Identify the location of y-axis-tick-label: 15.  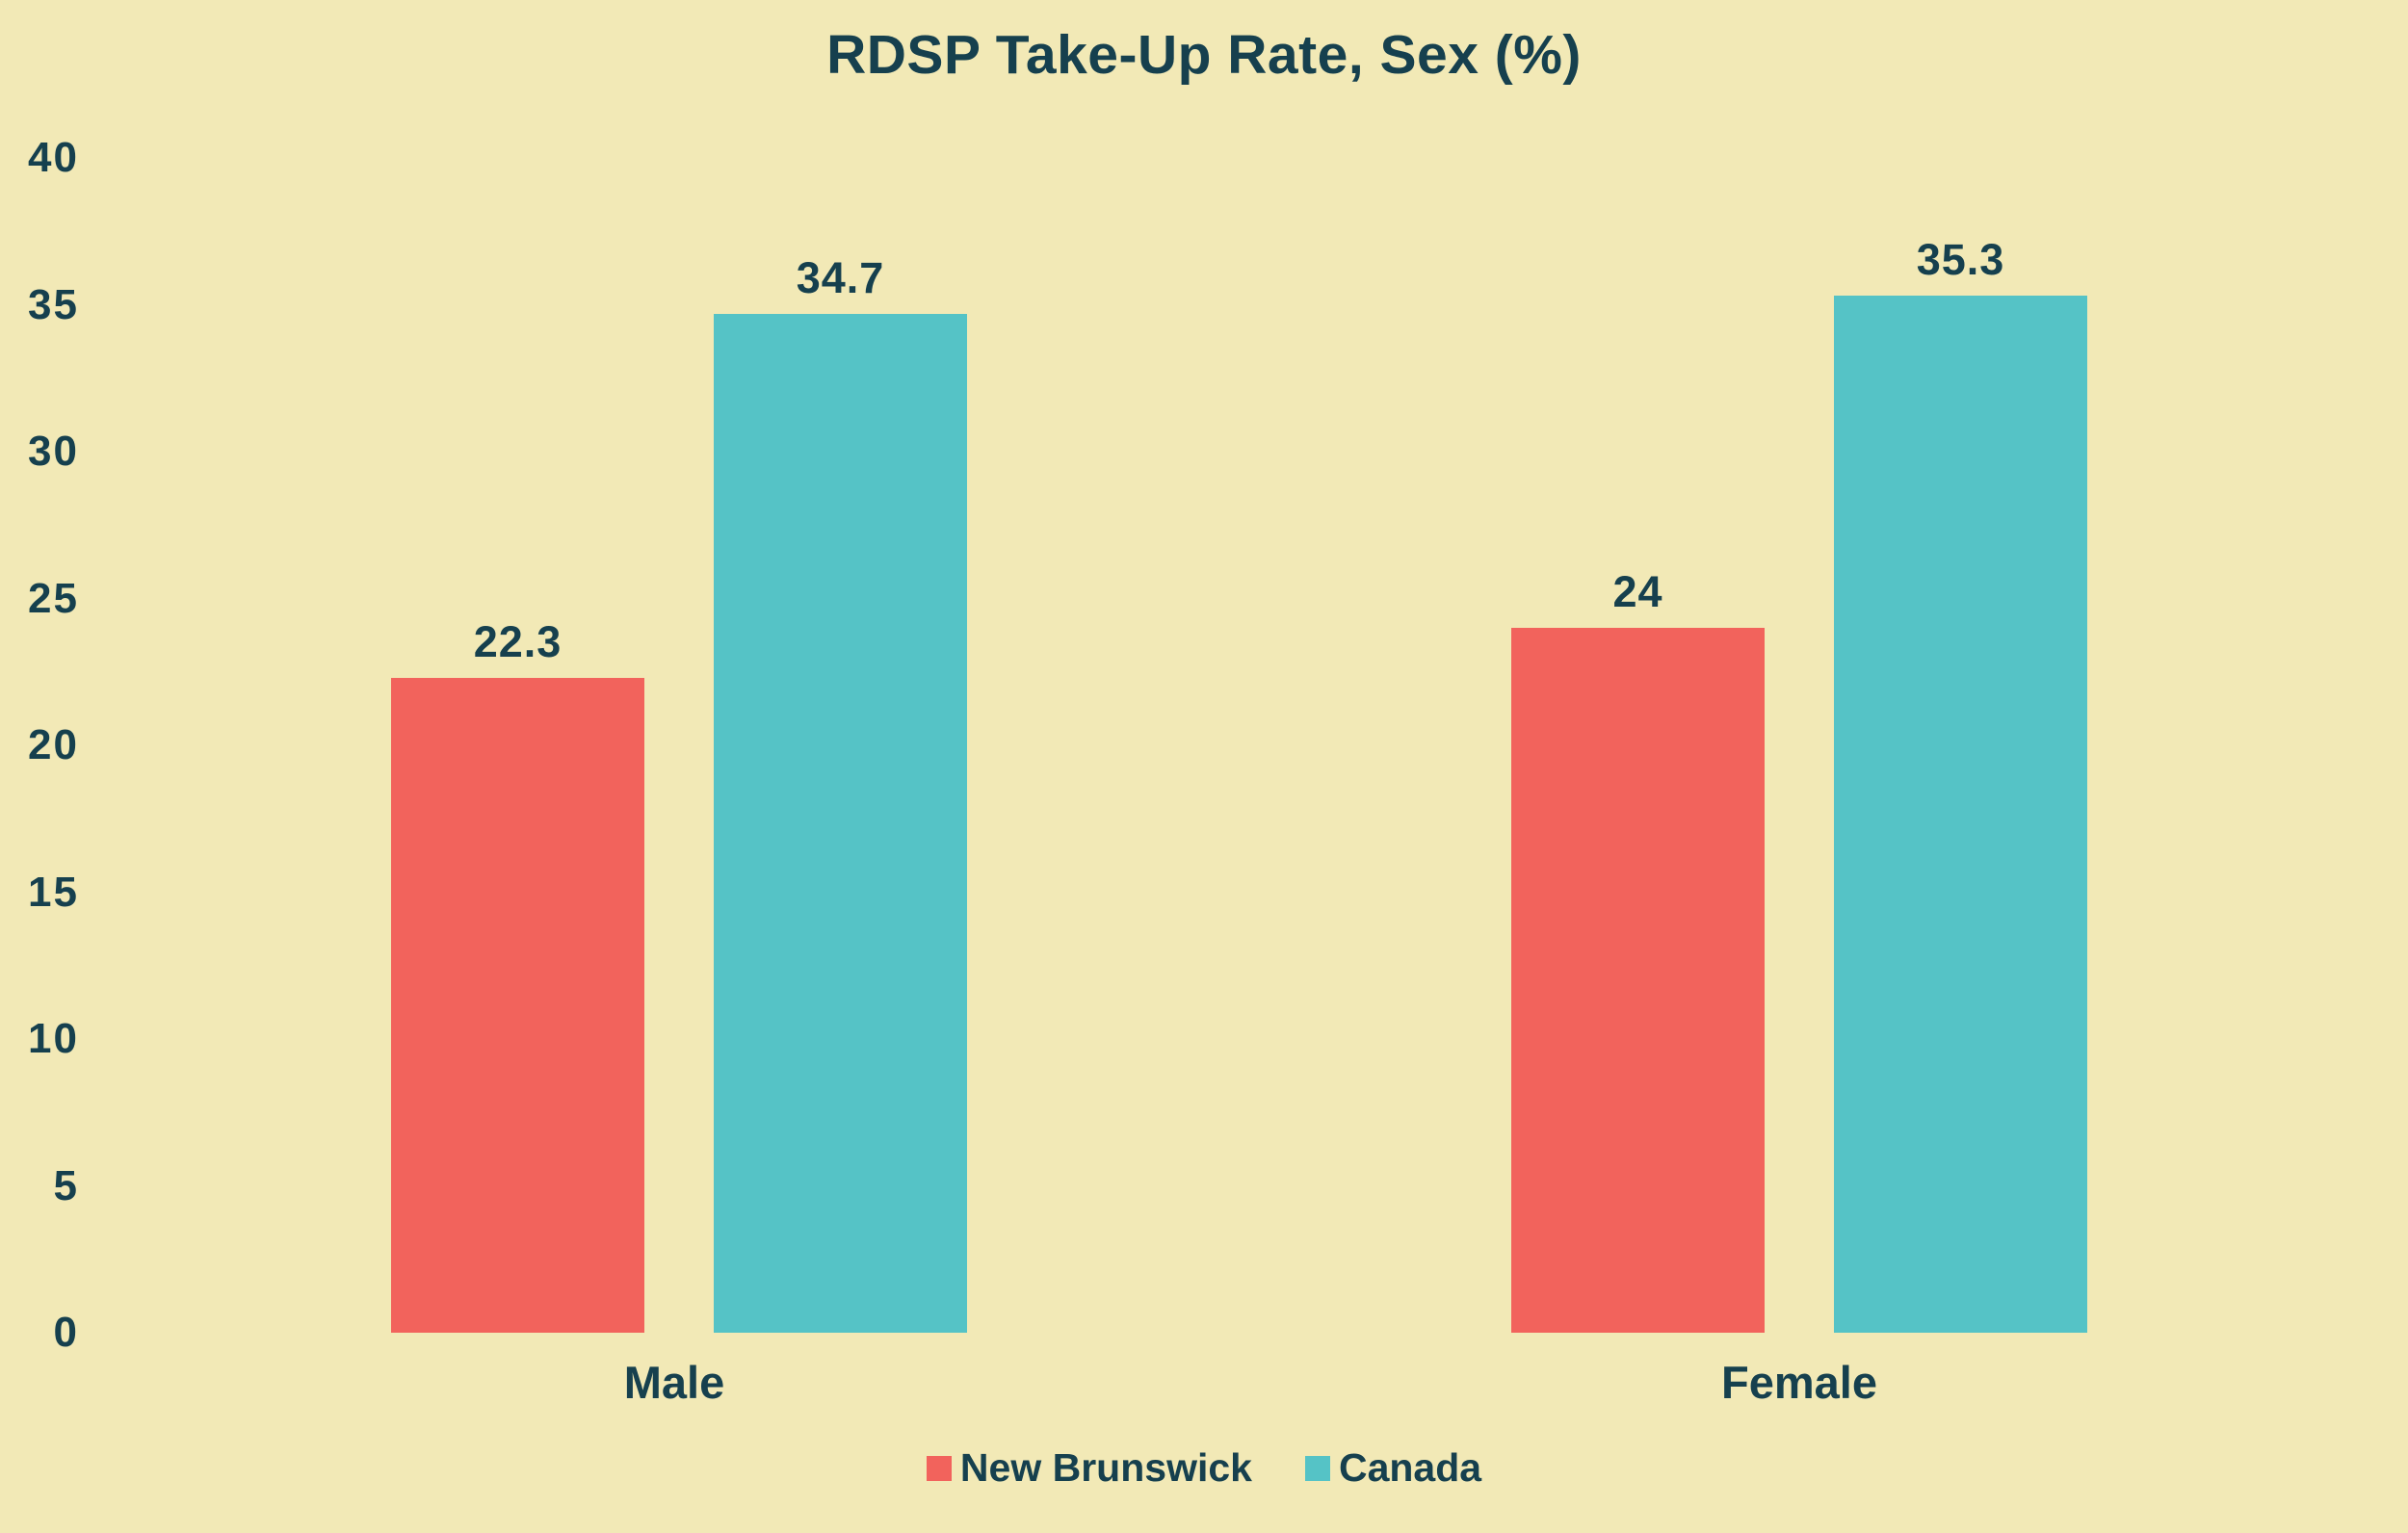
(53, 892).